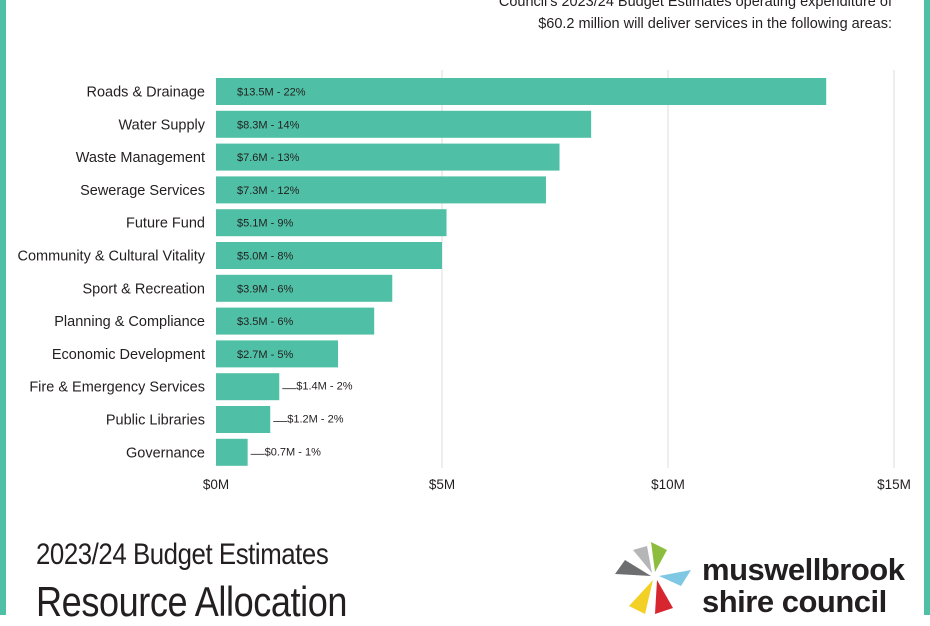  Describe the element at coordinates (668, 484) in the screenshot. I see `x-tick-label: $10M` at that location.